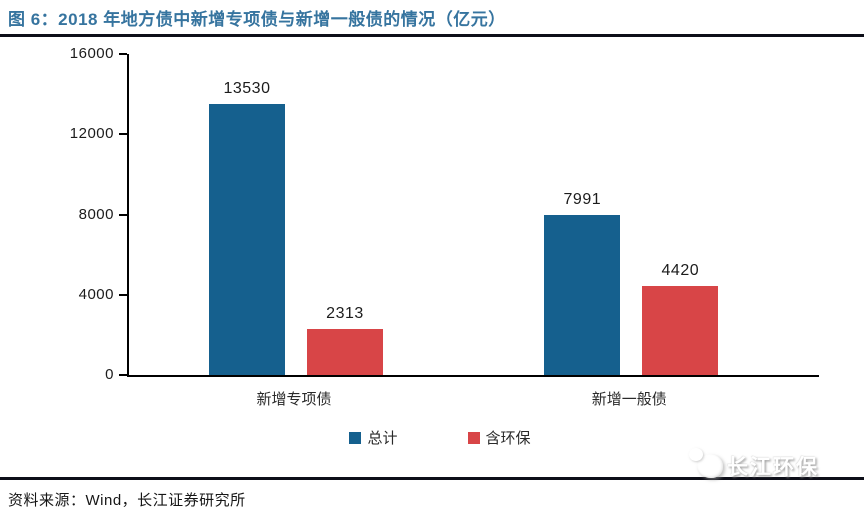 This screenshot has width=864, height=515. What do you see at coordinates (440, 437) in the screenshot?
I see `legend: 总计 含环保` at bounding box center [440, 437].